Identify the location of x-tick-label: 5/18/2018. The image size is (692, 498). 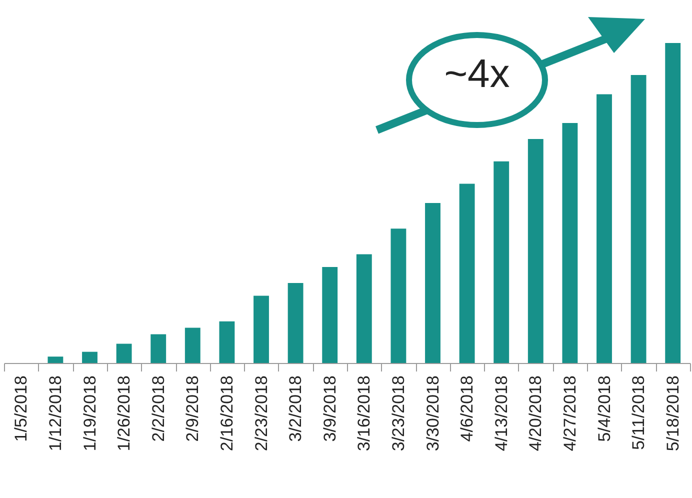
(672, 414).